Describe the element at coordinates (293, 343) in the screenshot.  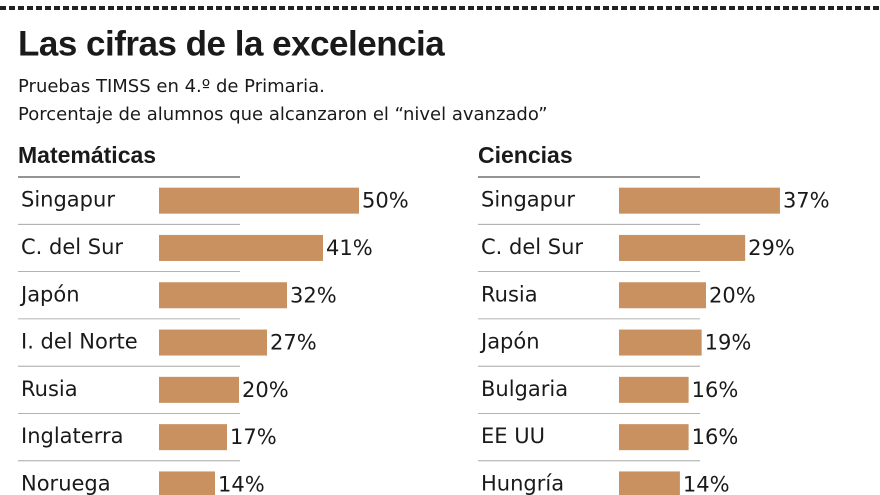
I see `value-label: 27%` at that location.